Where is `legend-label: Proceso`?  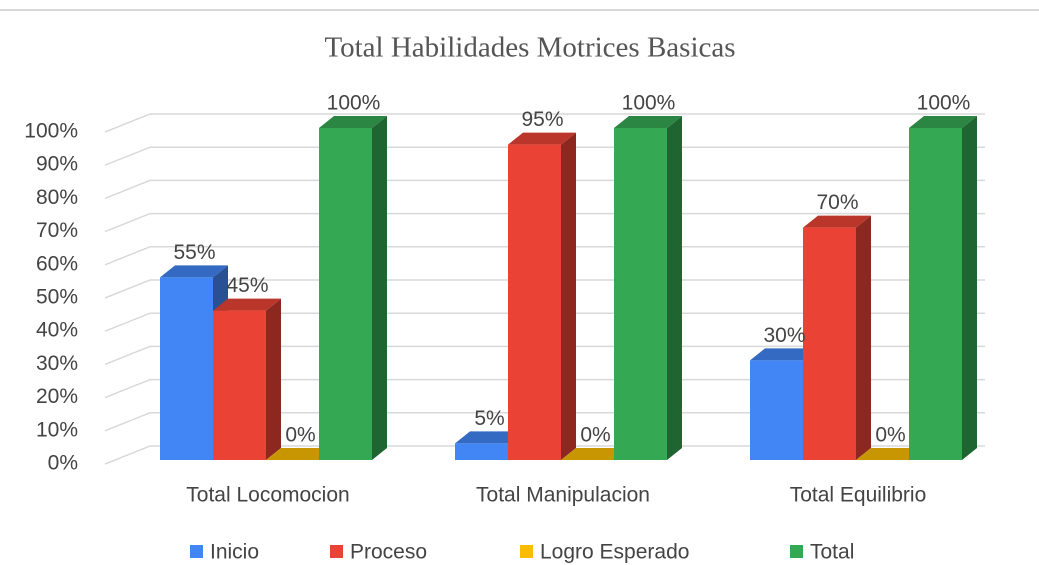
legend-label: Proceso is located at coordinates (388, 552).